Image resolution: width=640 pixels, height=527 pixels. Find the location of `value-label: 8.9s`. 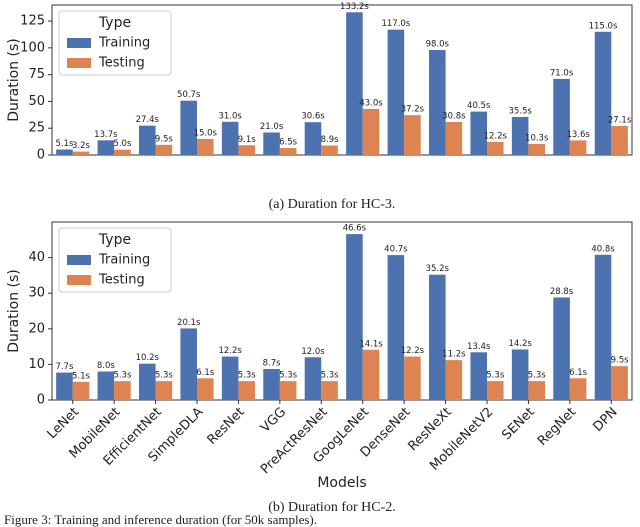

value-label: 8.9s is located at coordinates (330, 140).